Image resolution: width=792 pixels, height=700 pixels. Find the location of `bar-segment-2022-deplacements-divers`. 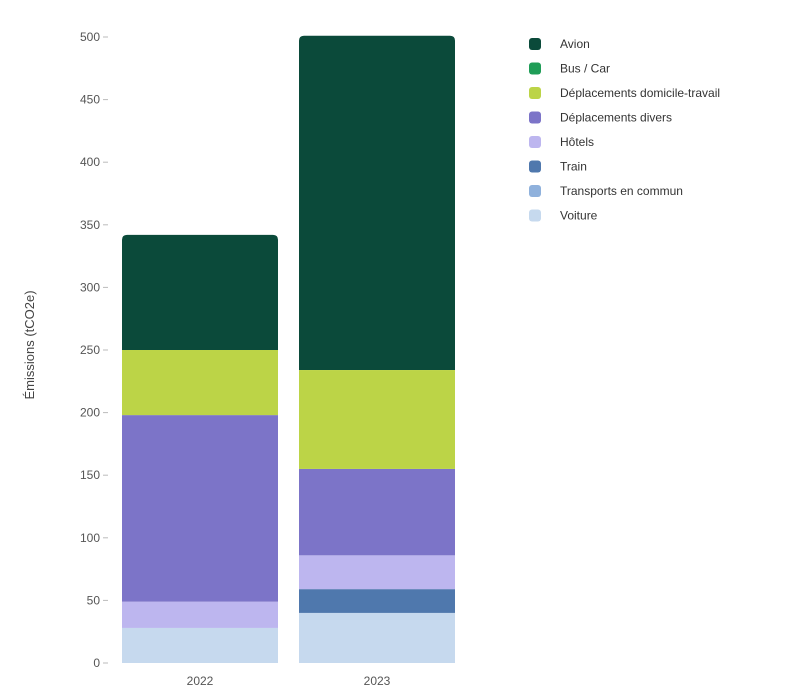

bar-segment-2022-deplacements-divers is located at coordinates (200, 508).